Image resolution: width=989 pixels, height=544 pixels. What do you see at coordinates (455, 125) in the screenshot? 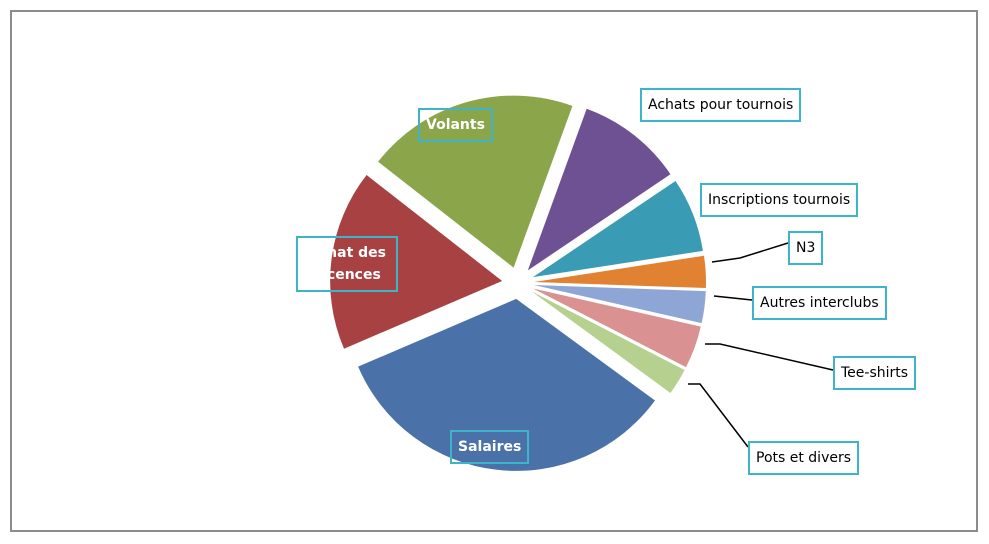
I see `slice-label: Volants` at bounding box center [455, 125].